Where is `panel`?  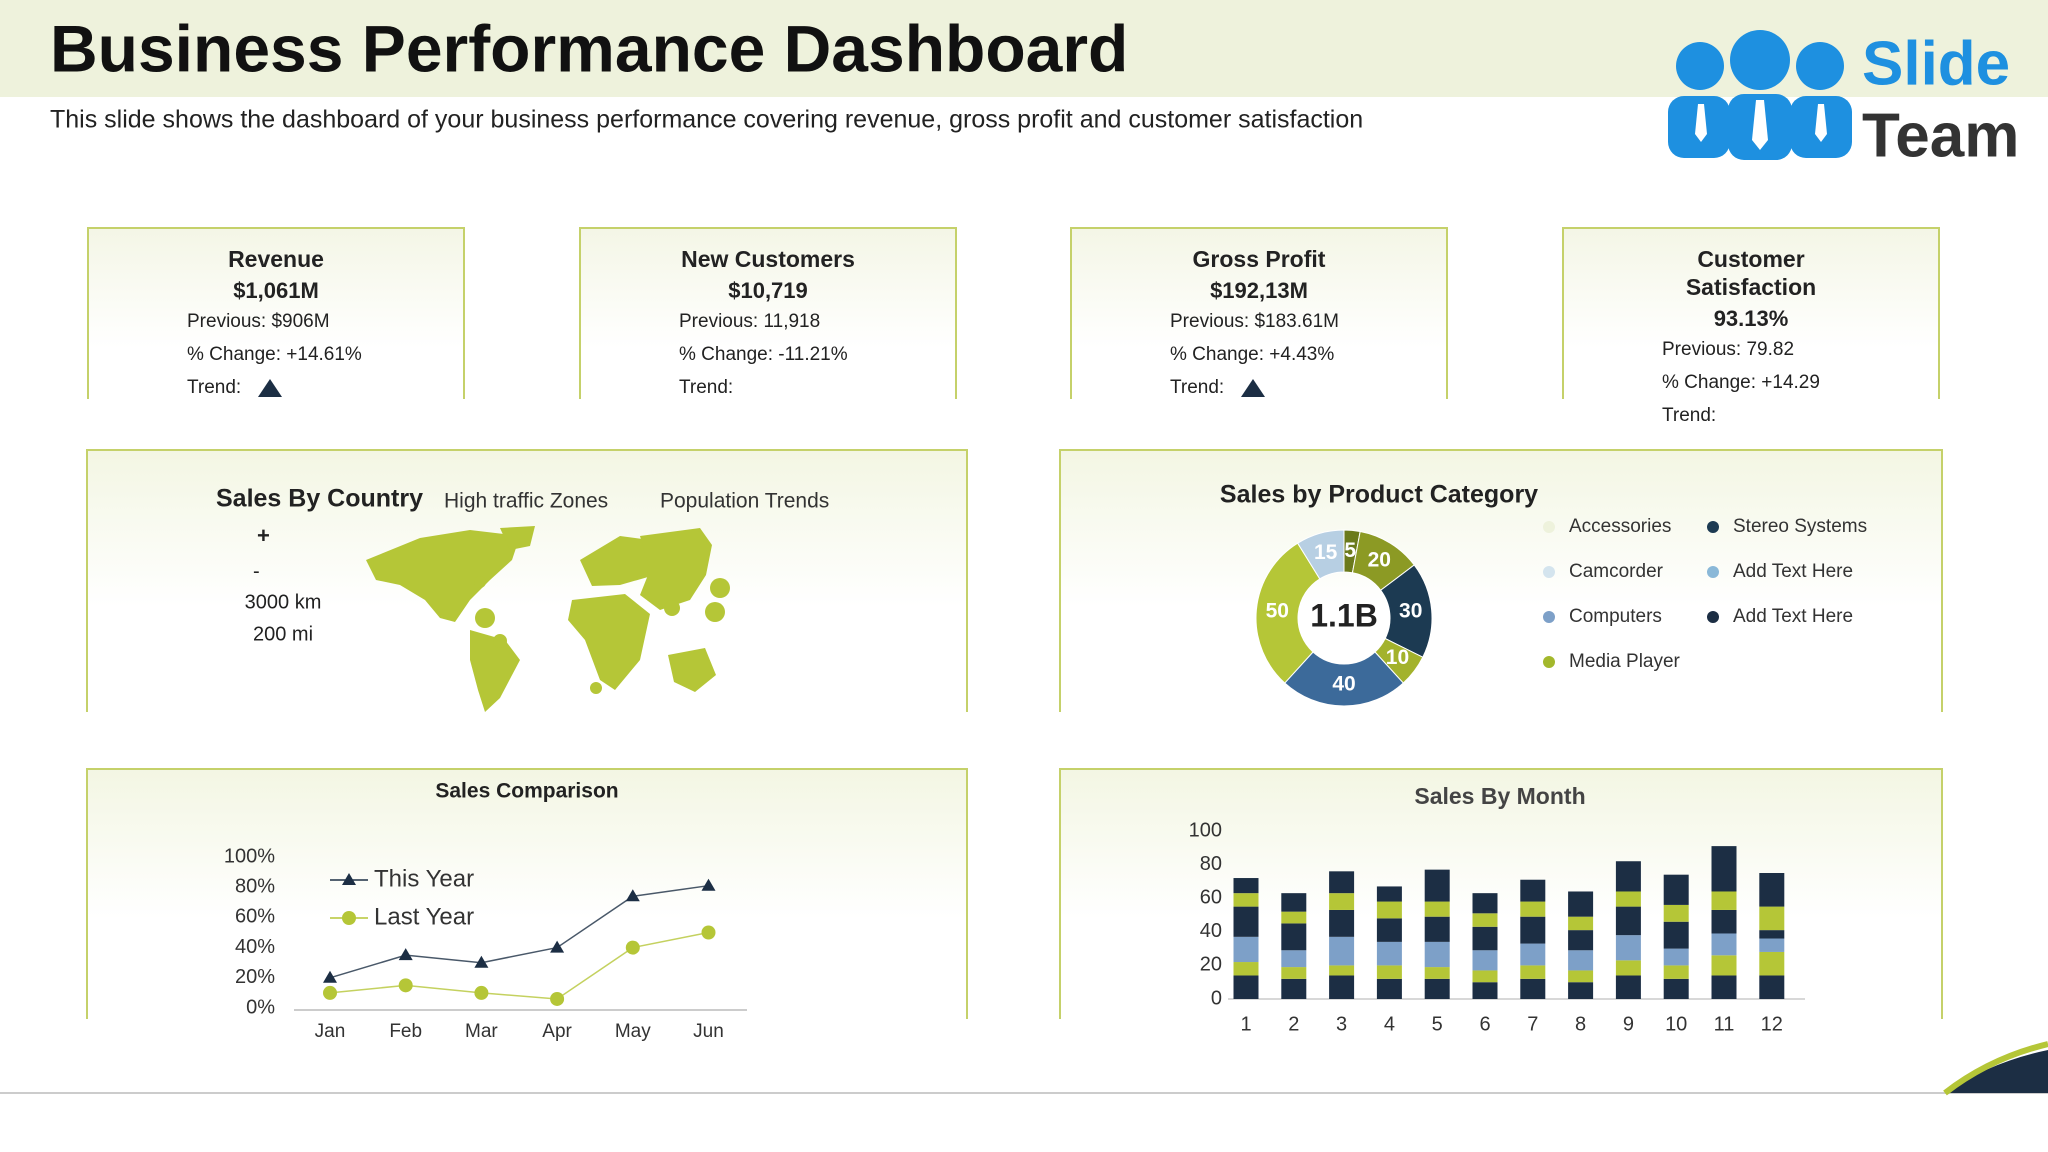 panel is located at coordinates (527, 580).